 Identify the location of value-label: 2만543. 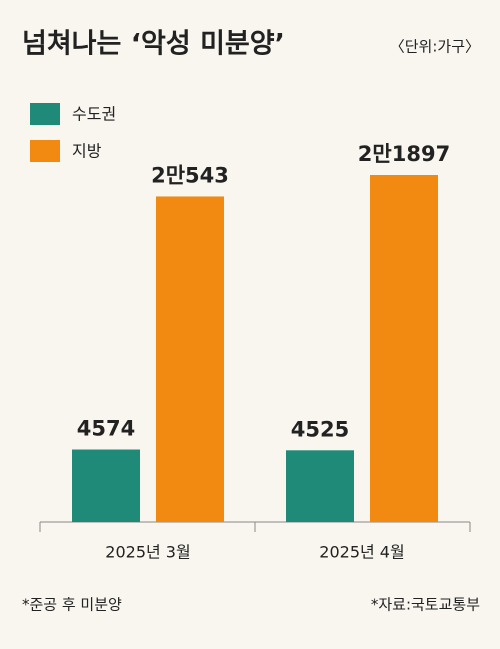
(190, 175).